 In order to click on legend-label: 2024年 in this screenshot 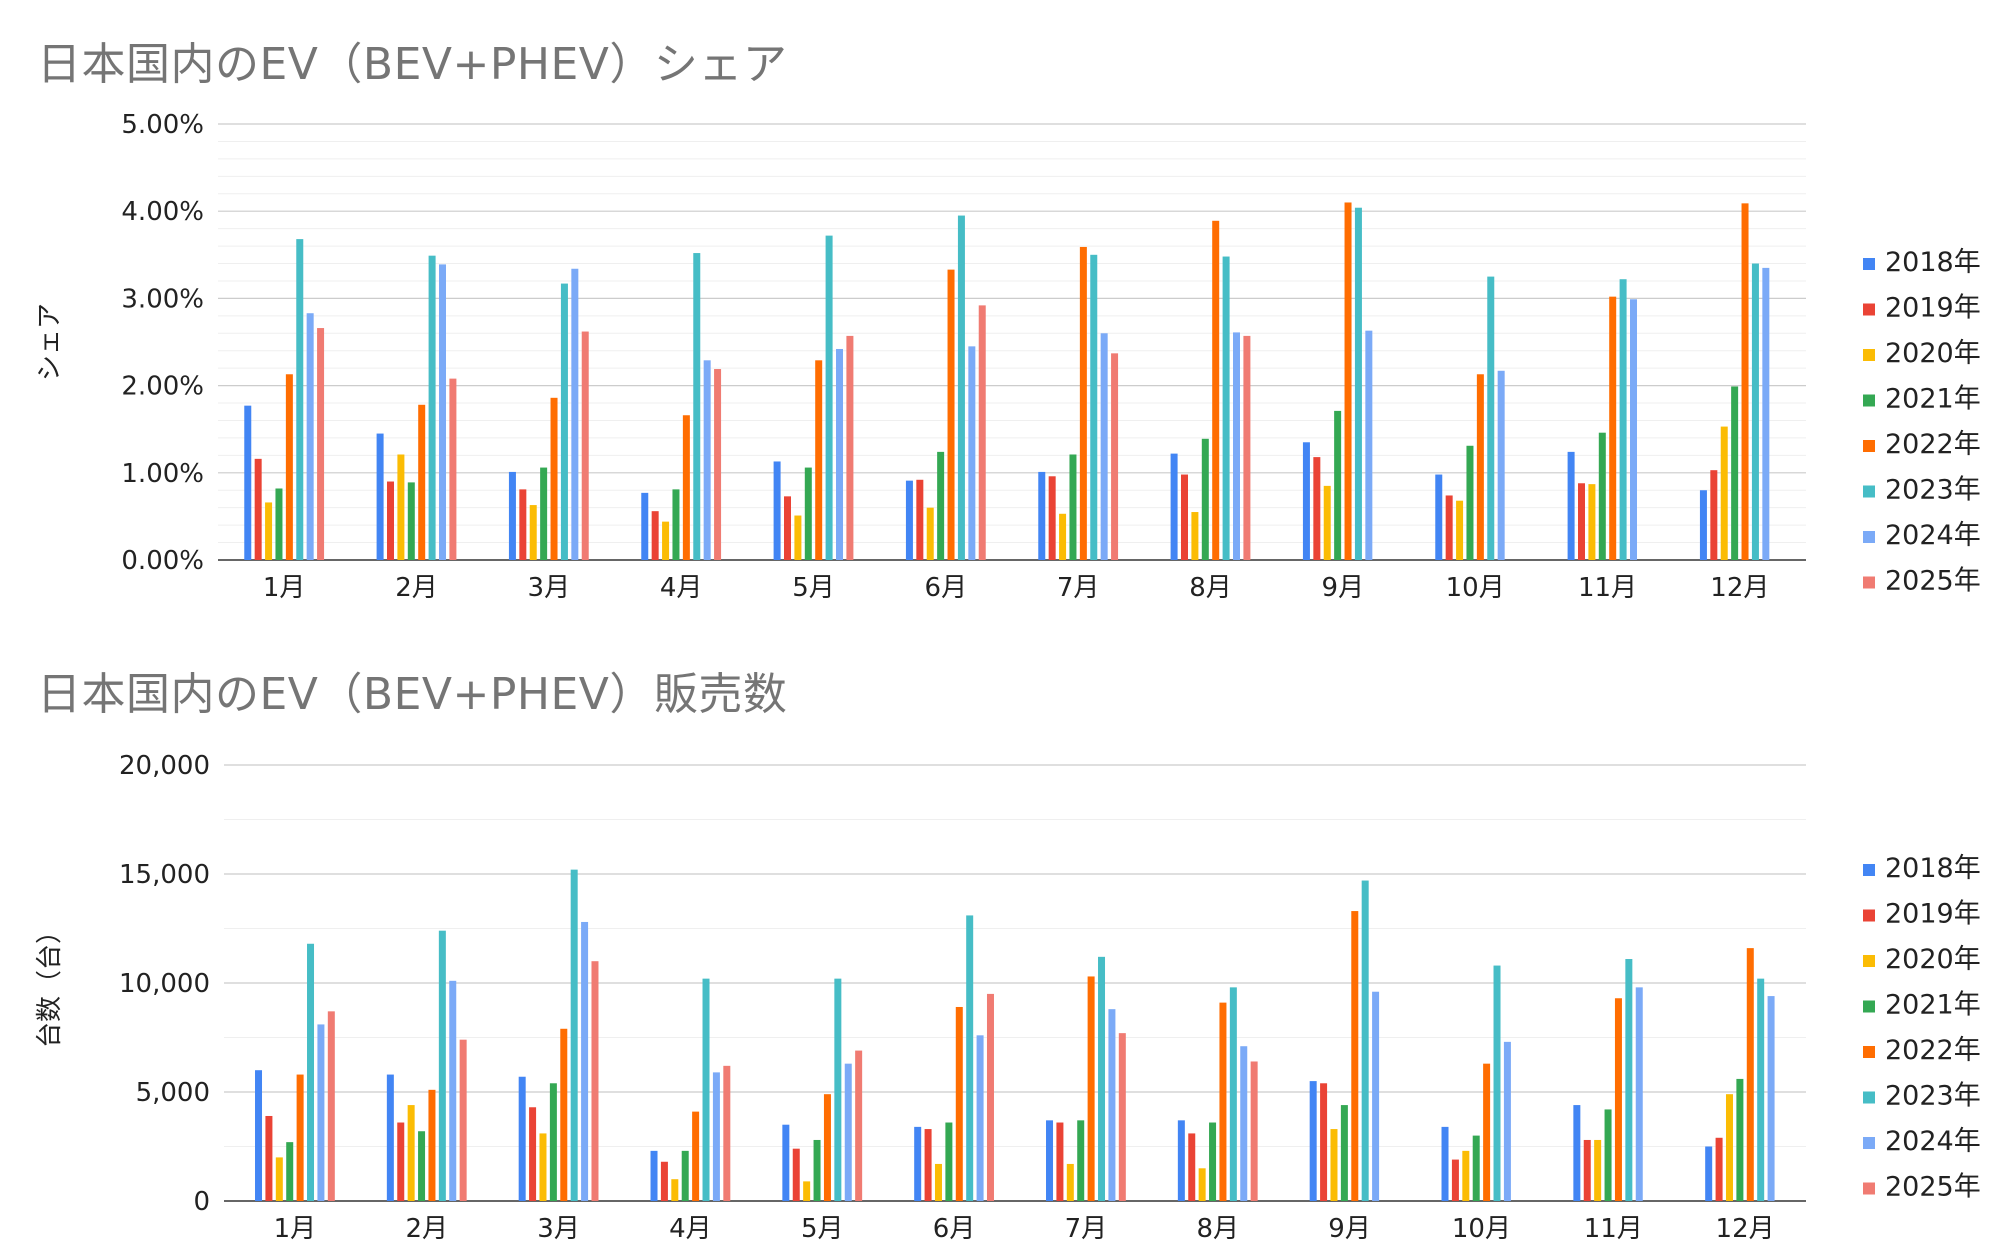, I will do `click(1933, 1141)`.